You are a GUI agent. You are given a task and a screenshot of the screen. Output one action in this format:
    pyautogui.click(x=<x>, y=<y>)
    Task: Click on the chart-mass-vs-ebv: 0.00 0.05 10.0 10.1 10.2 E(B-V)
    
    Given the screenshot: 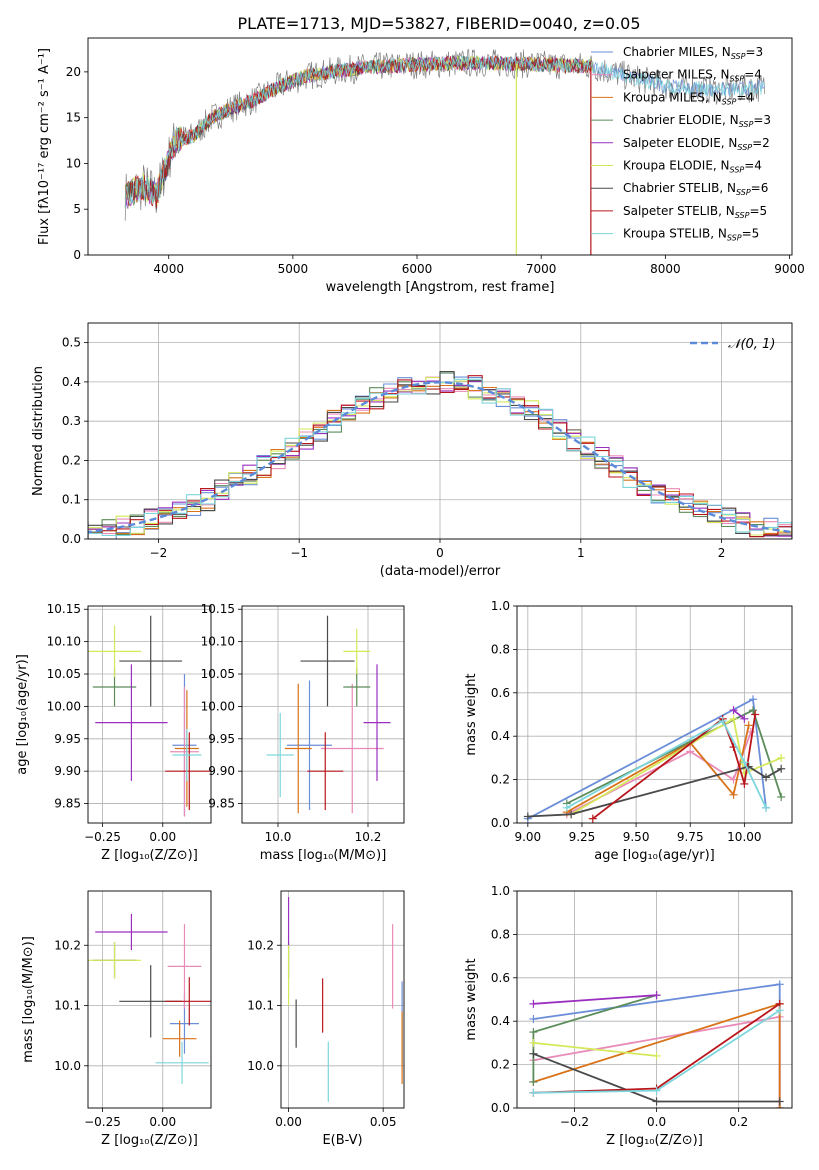 What is the action you would take?
    pyautogui.click(x=326, y=1019)
    